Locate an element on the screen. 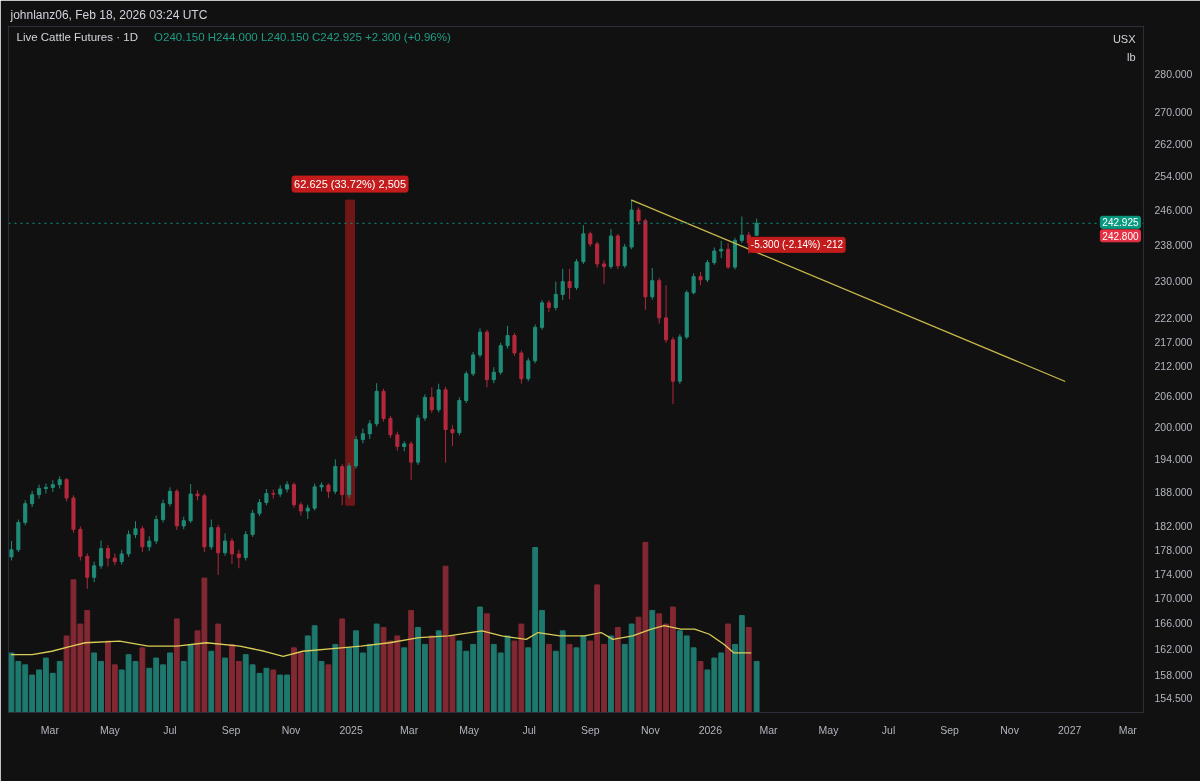 The height and width of the screenshot is (781, 1200). data-label: 62.625 (33.72%) 2,505 is located at coordinates (350, 184).